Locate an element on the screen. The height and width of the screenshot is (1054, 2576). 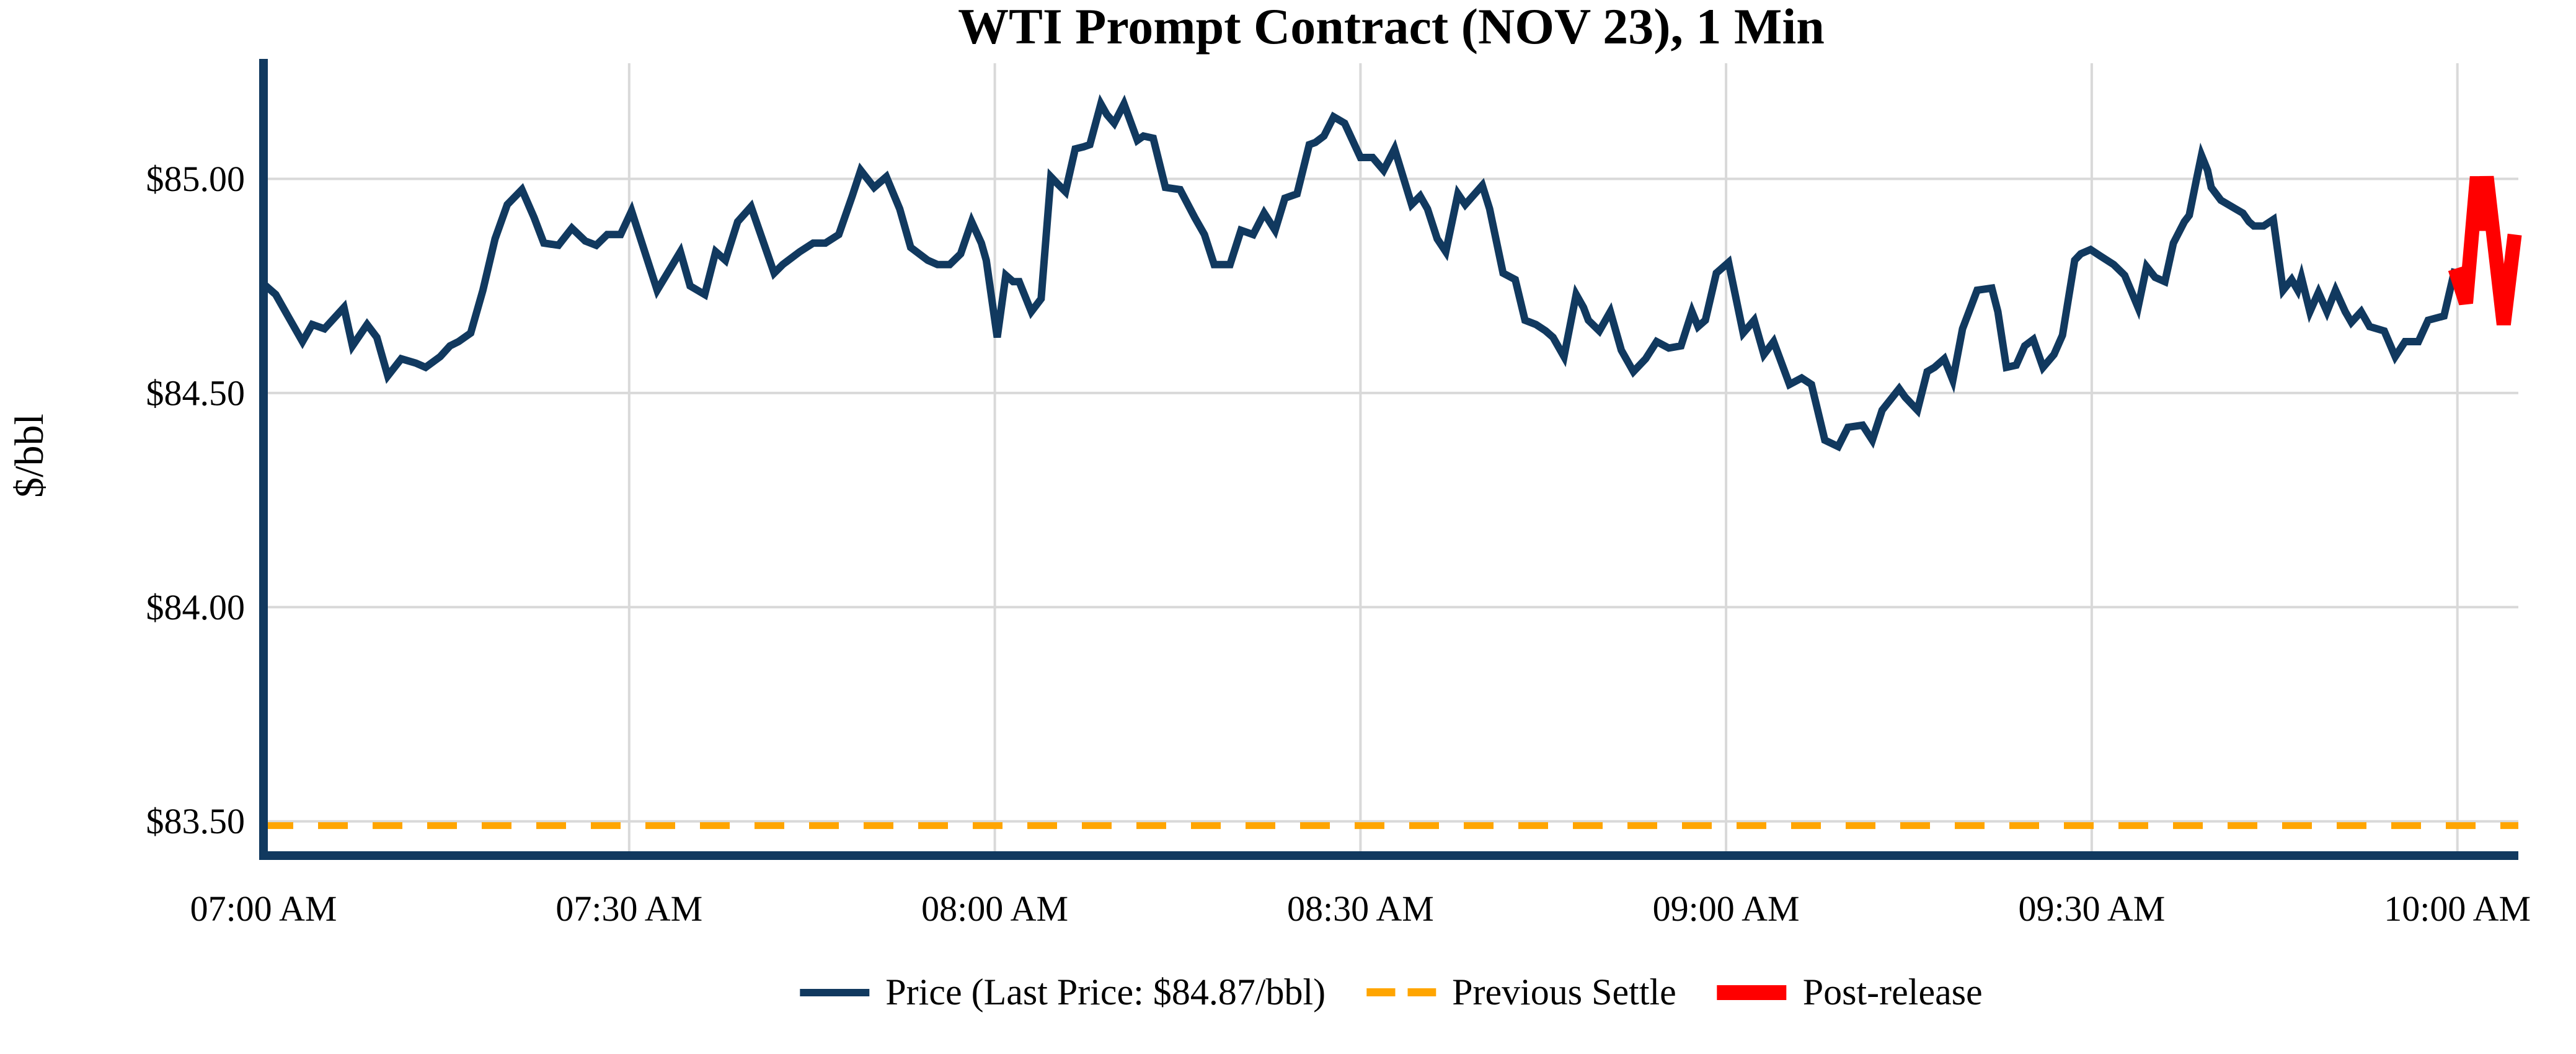
post-release-line is located at coordinates (2485, 250).